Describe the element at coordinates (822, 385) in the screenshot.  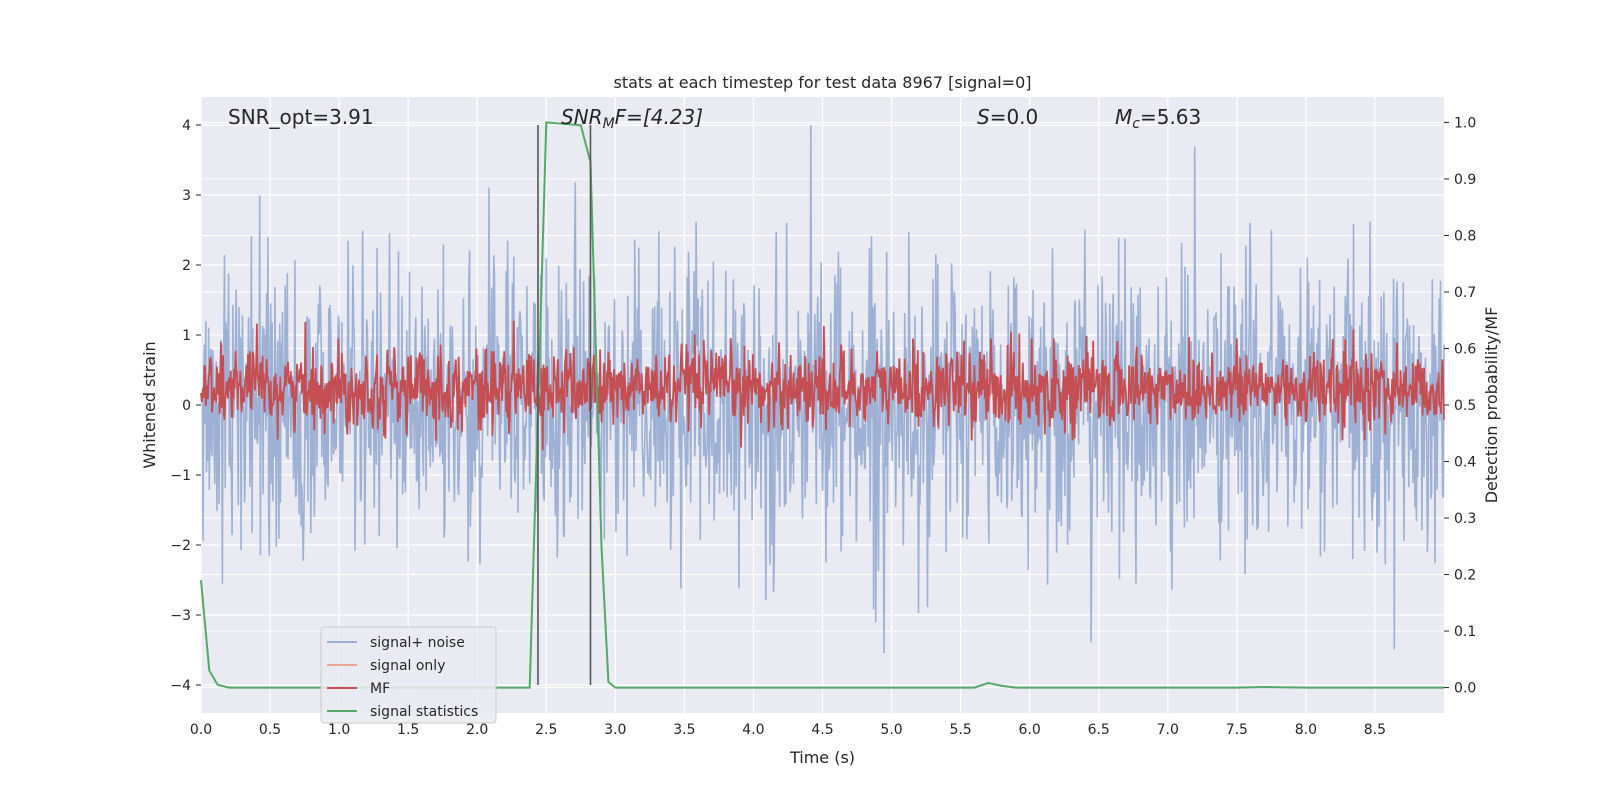
I see `series-line-mf` at that location.